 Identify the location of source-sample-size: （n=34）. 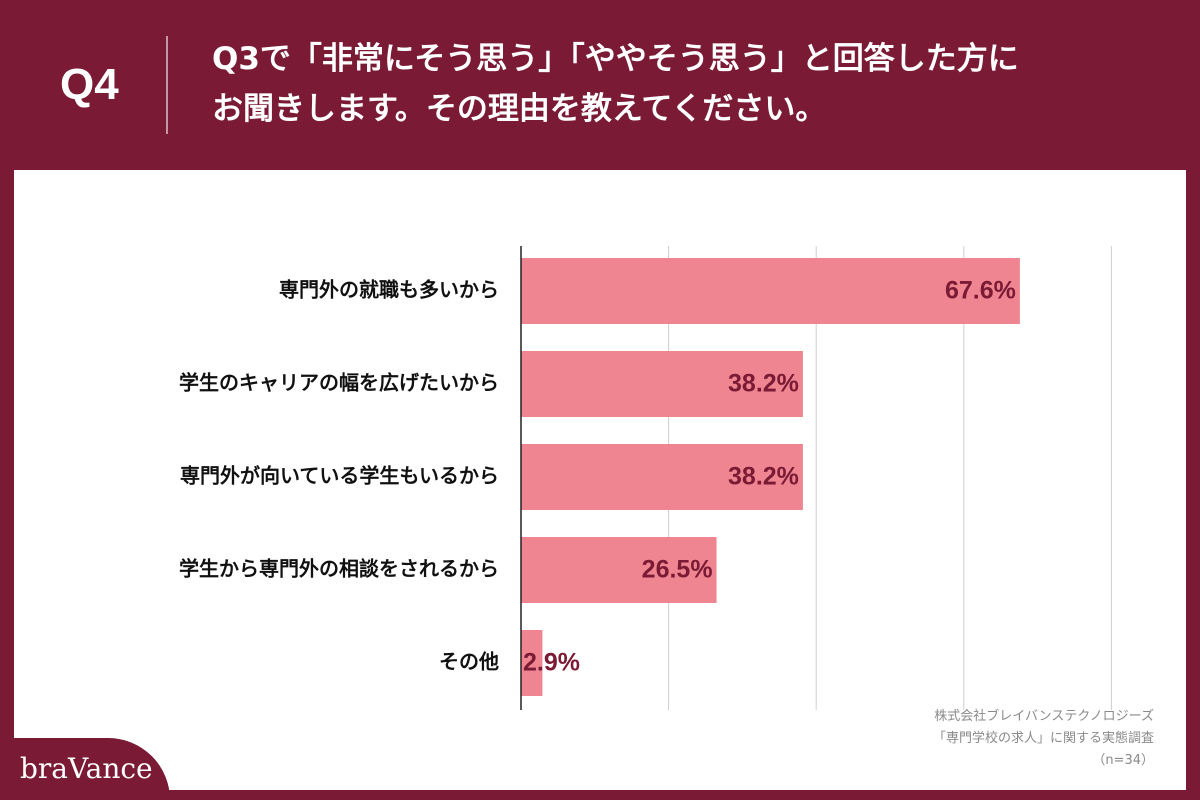
(1123, 760).